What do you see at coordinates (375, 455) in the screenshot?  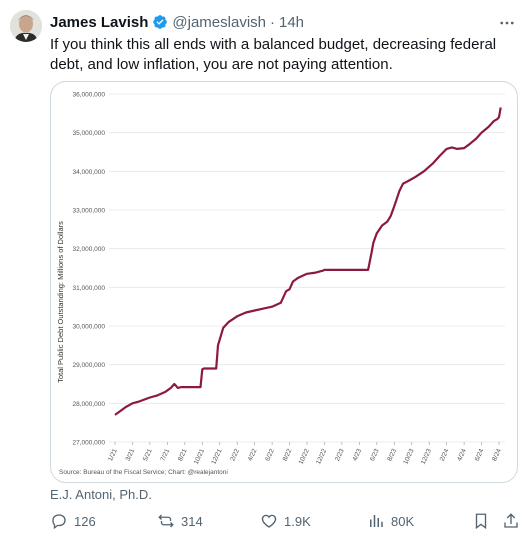 I see `x-tick-label: 6/23` at bounding box center [375, 455].